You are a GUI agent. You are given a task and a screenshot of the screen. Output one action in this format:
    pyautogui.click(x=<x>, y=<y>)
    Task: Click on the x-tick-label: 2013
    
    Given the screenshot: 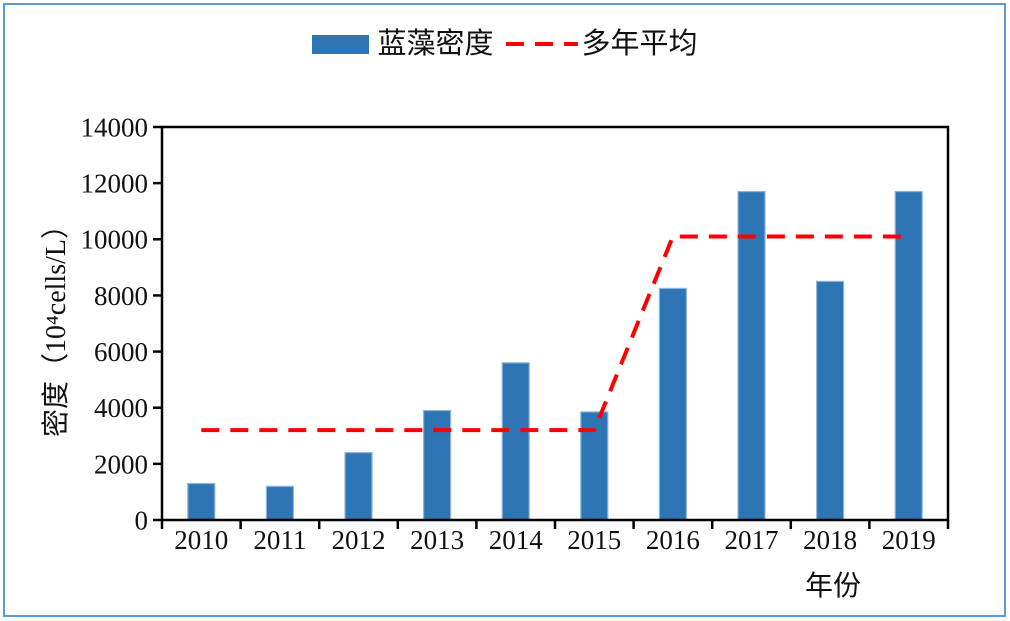 What is the action you would take?
    pyautogui.click(x=437, y=540)
    